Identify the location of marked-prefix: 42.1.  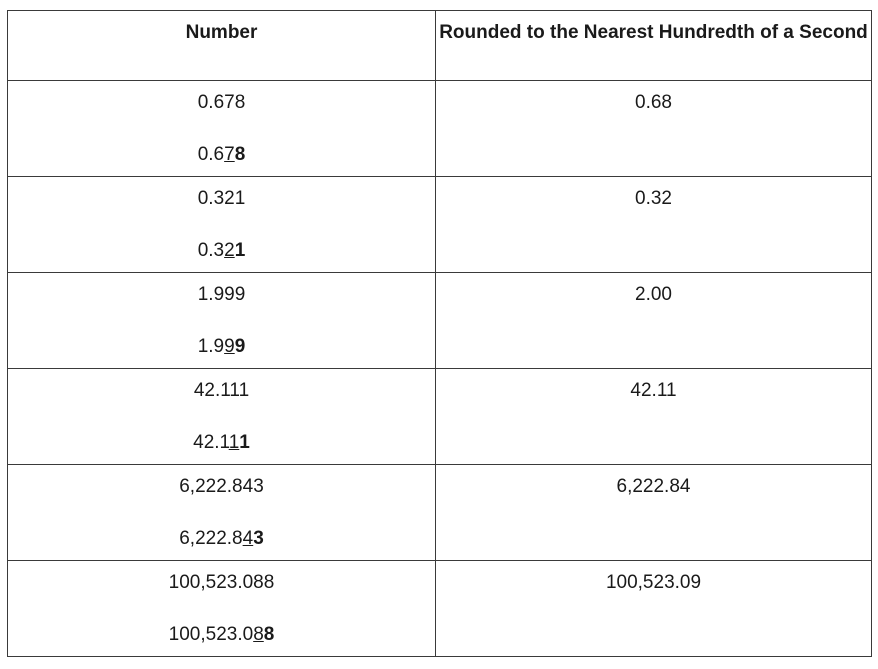
(211, 442).